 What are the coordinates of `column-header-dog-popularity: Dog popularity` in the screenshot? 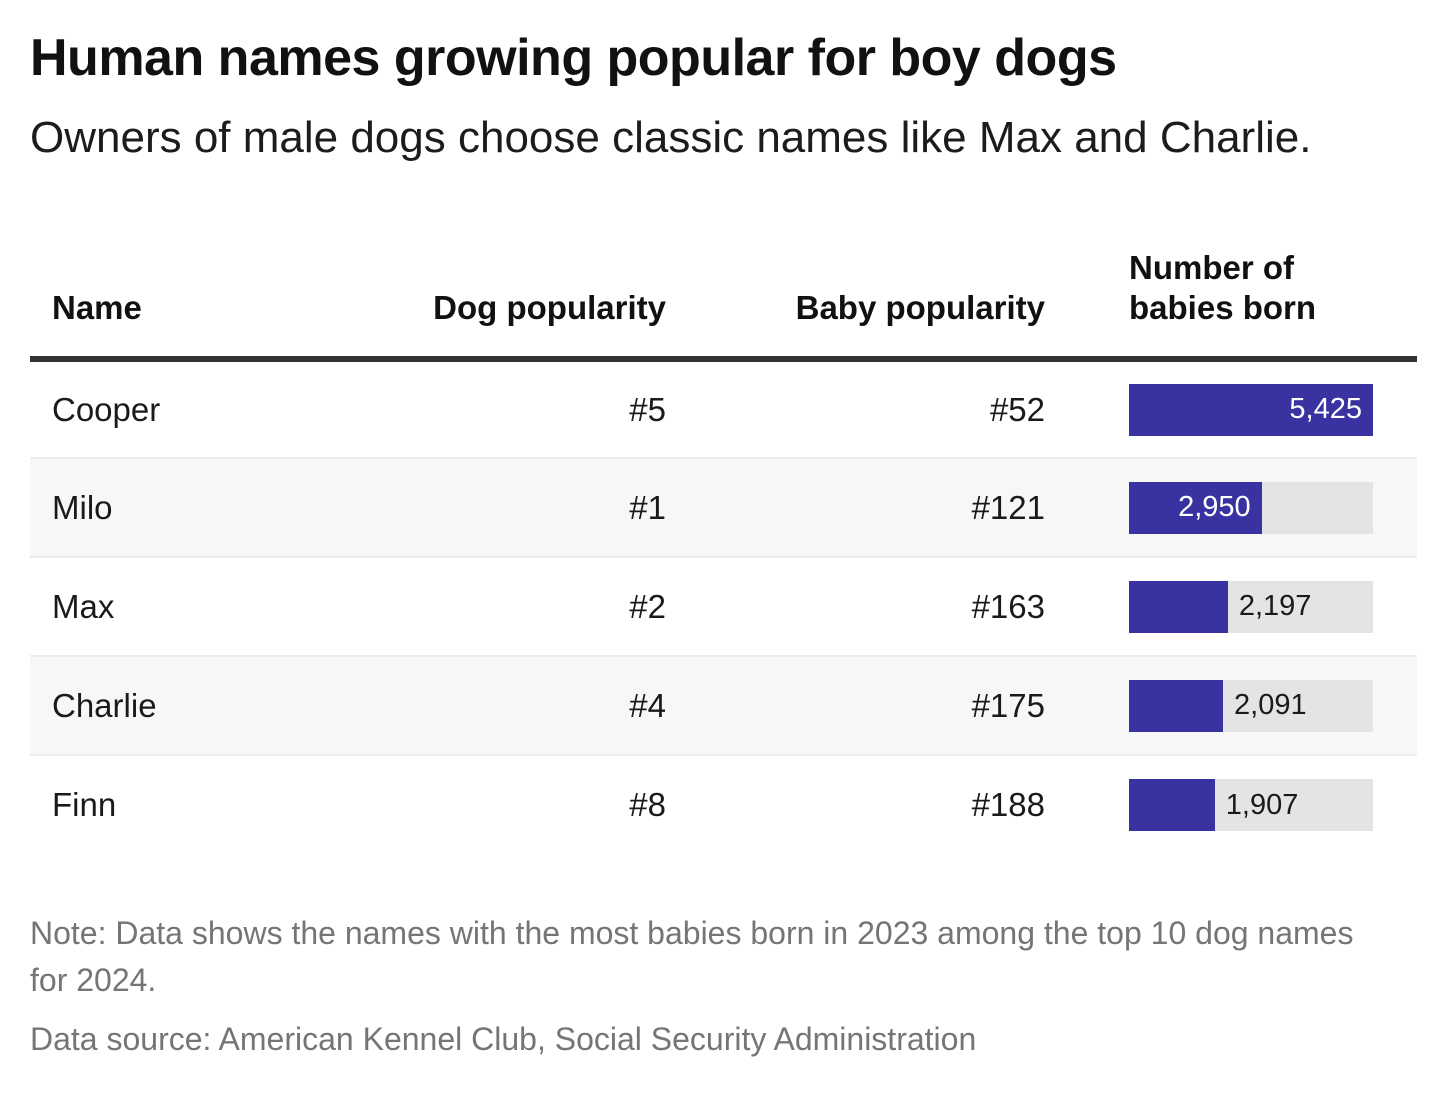 It's located at (549, 307).